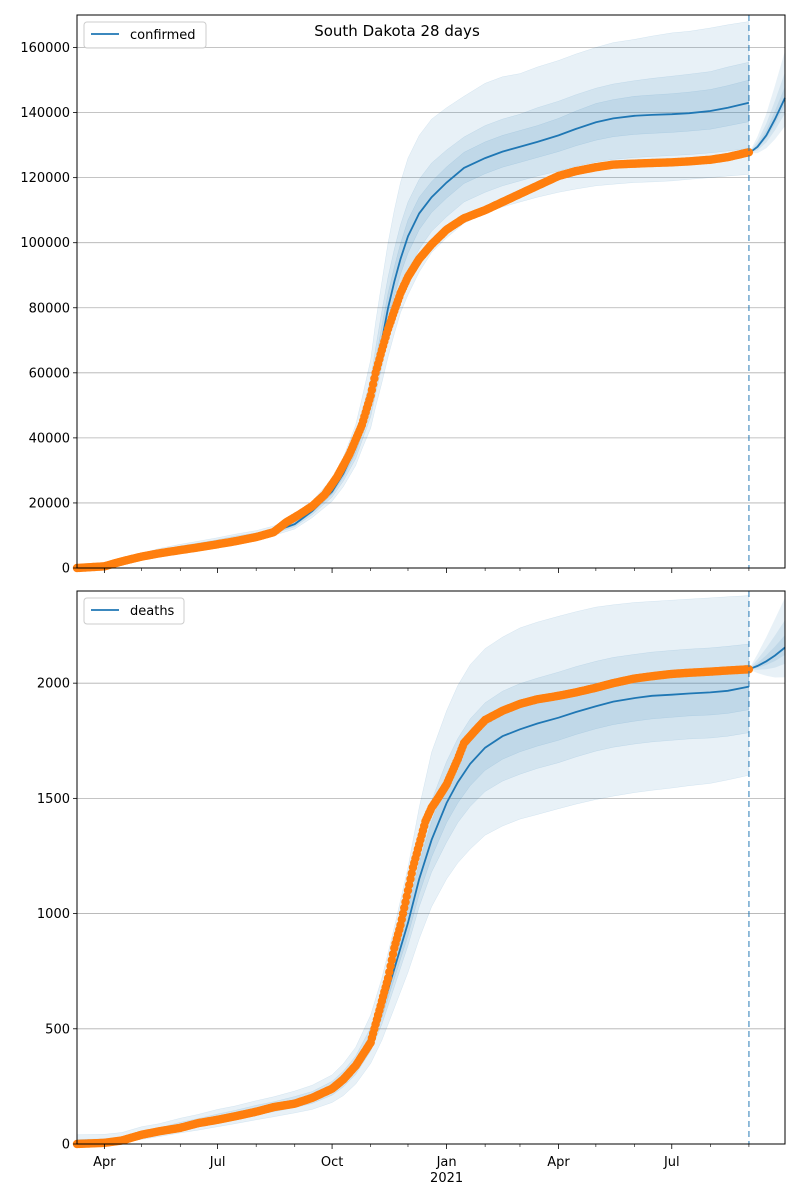 The width and height of the screenshot is (800, 1200). What do you see at coordinates (152, 611) in the screenshot?
I see `legend-label-deaths: deaths` at bounding box center [152, 611].